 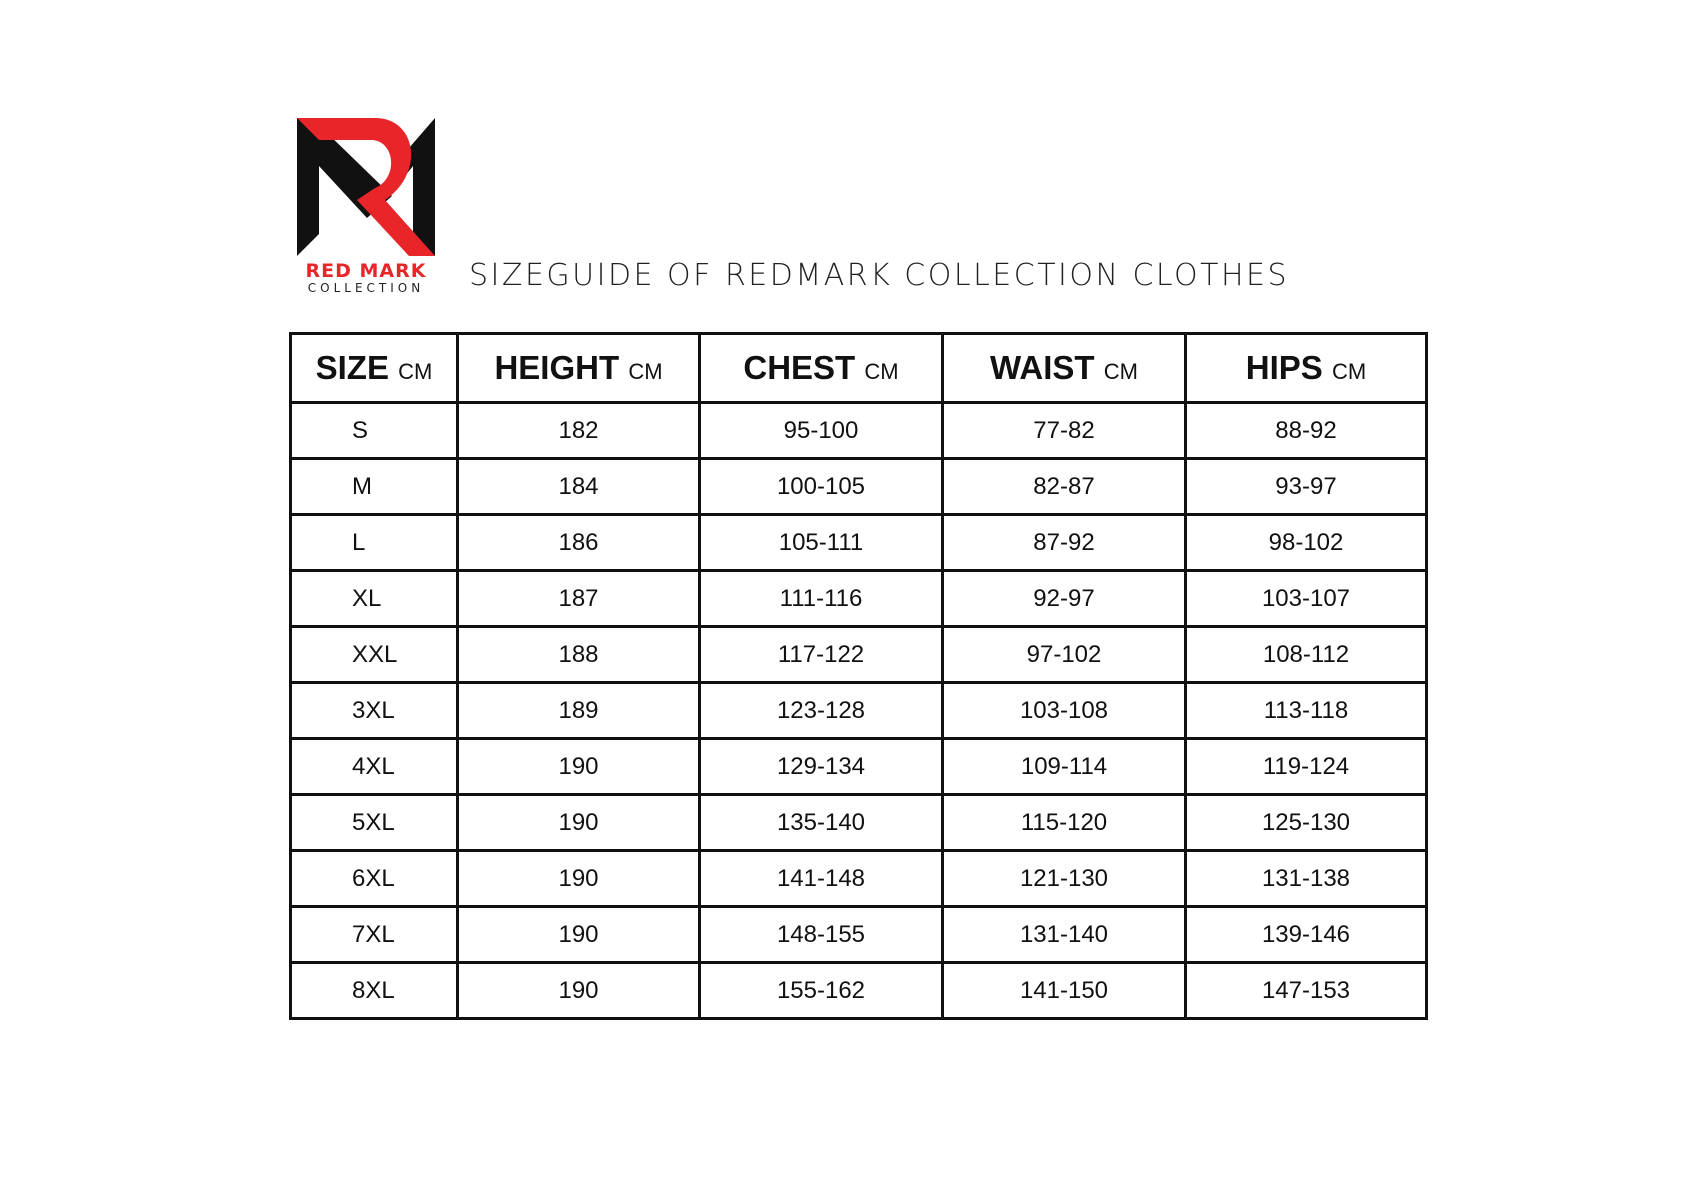 What do you see at coordinates (821, 878) in the screenshot?
I see `table-cell: 141-148` at bounding box center [821, 878].